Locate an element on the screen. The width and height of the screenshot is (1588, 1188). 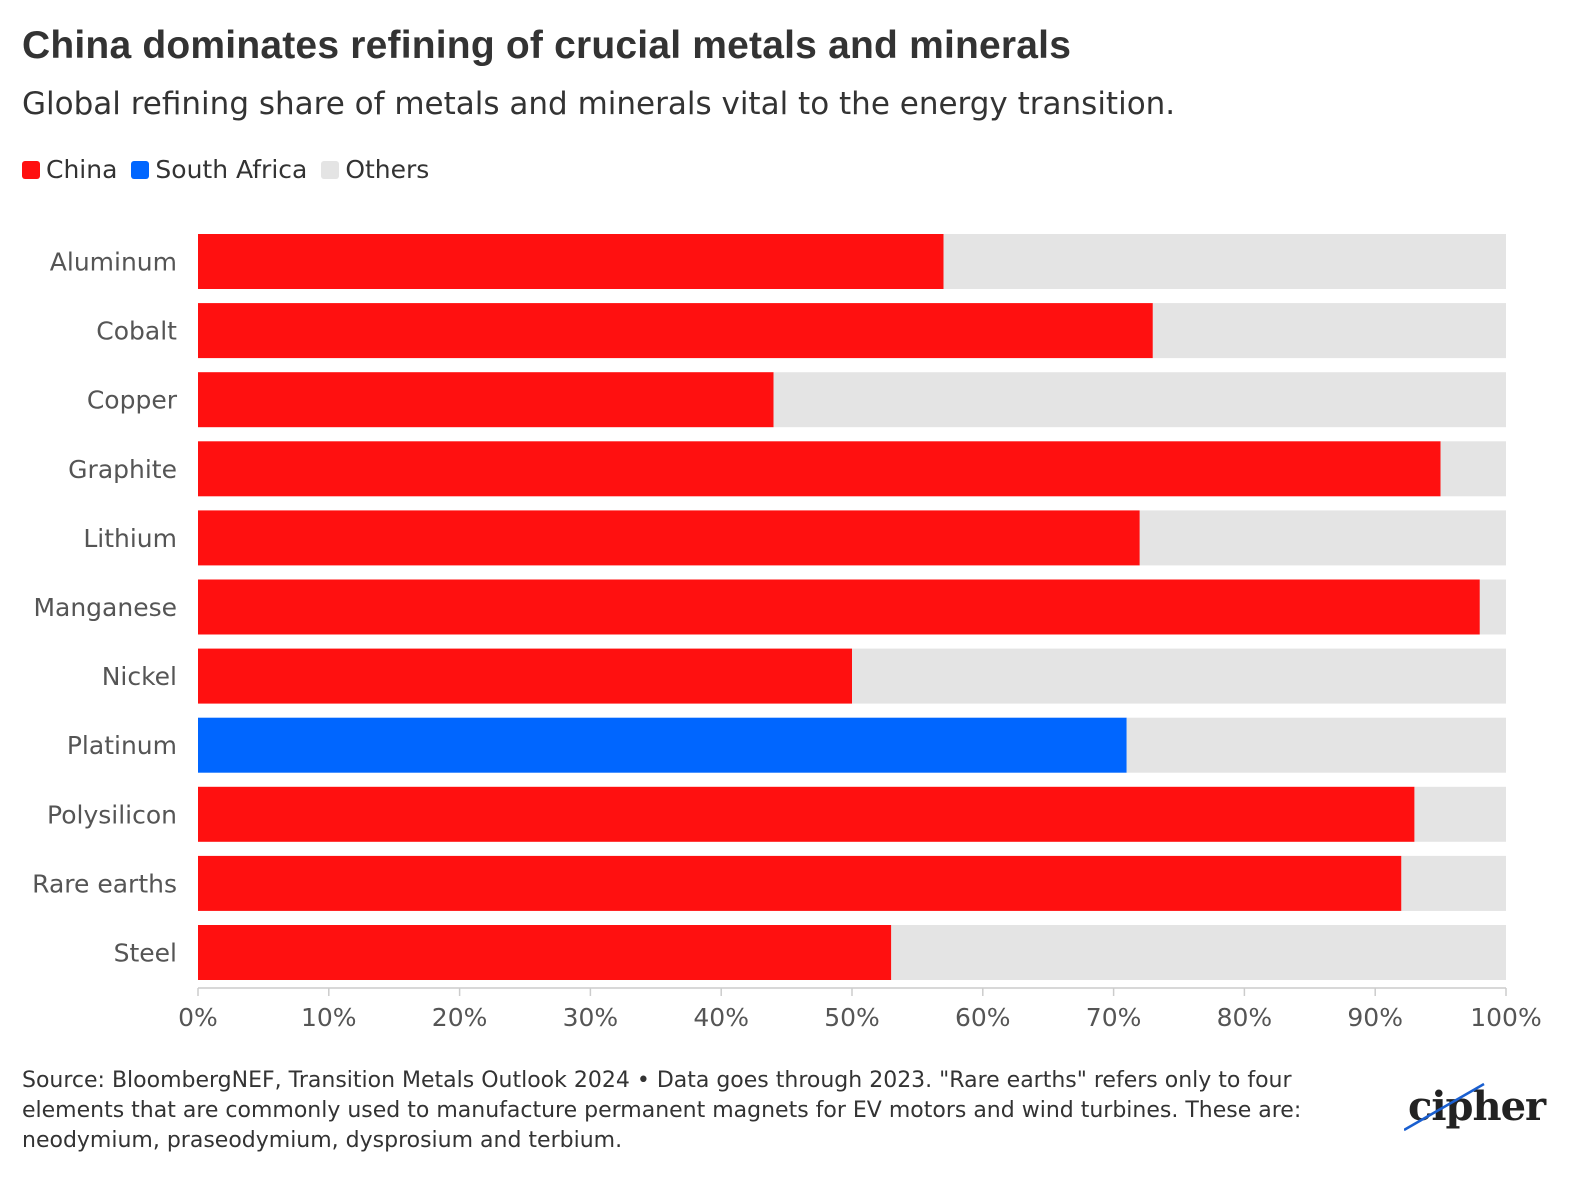
bar-nickel-others is located at coordinates (1179, 676).